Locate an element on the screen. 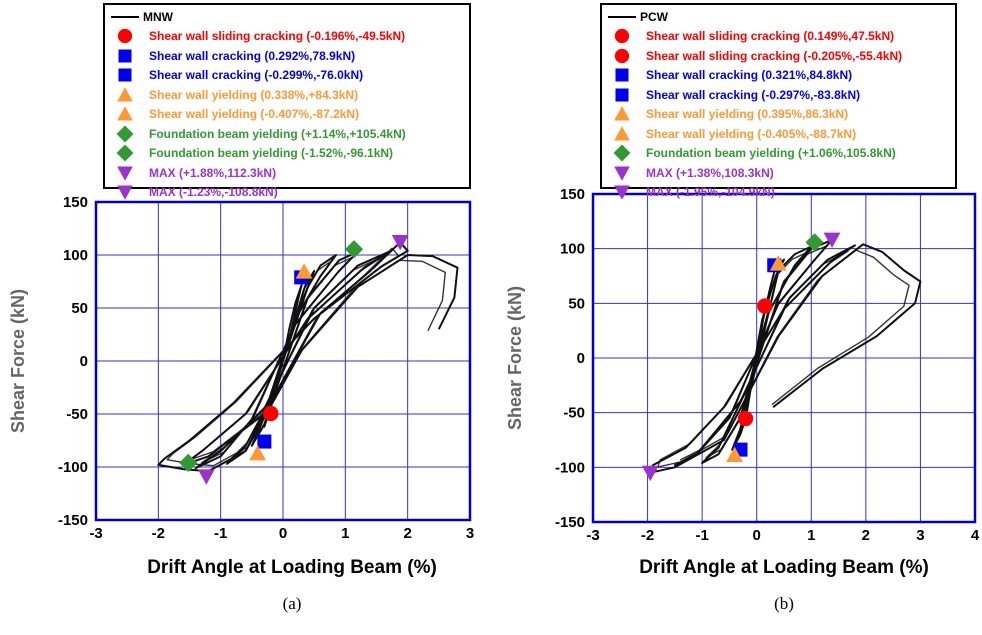 The image size is (982, 635). legend-label: MAX (+1.88%,112.3kN) is located at coordinates (213, 172).